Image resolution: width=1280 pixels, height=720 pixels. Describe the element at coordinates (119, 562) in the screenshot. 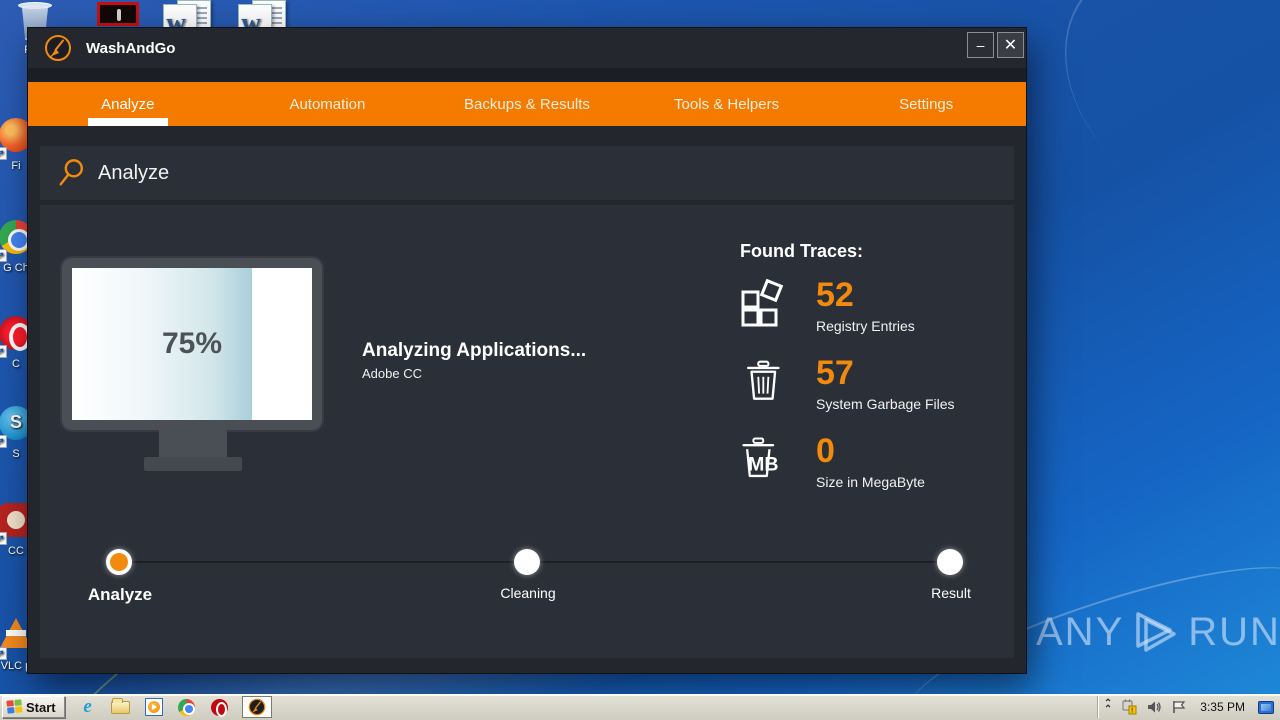

I see `step-dot-analyze` at that location.